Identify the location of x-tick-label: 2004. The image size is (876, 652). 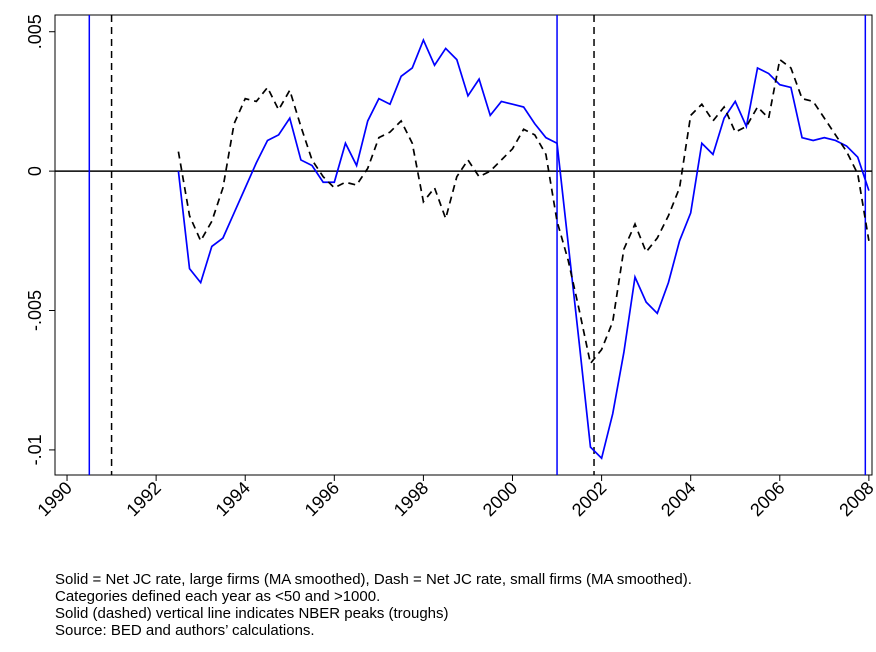
(678, 499).